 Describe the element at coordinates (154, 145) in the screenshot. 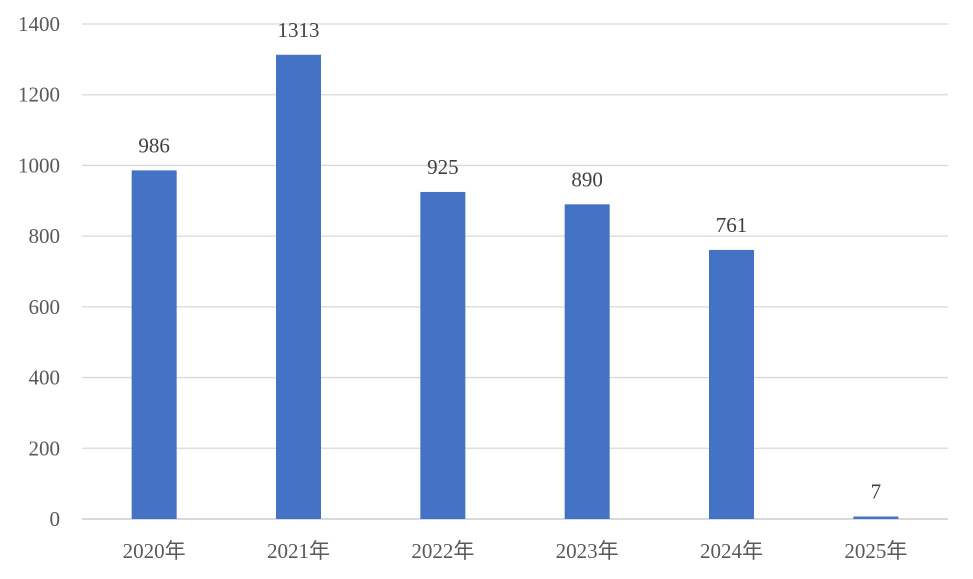

I see `data-label: 986` at that location.